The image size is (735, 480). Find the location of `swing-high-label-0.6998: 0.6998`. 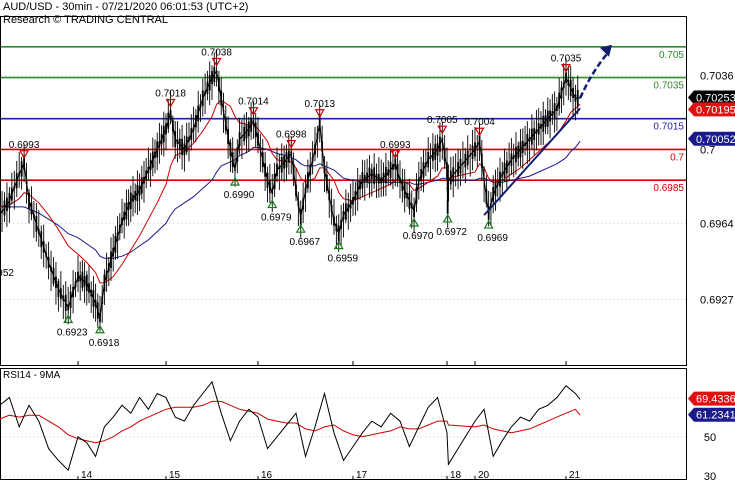

swing-high-label-0.6998: 0.6998 is located at coordinates (291, 135).